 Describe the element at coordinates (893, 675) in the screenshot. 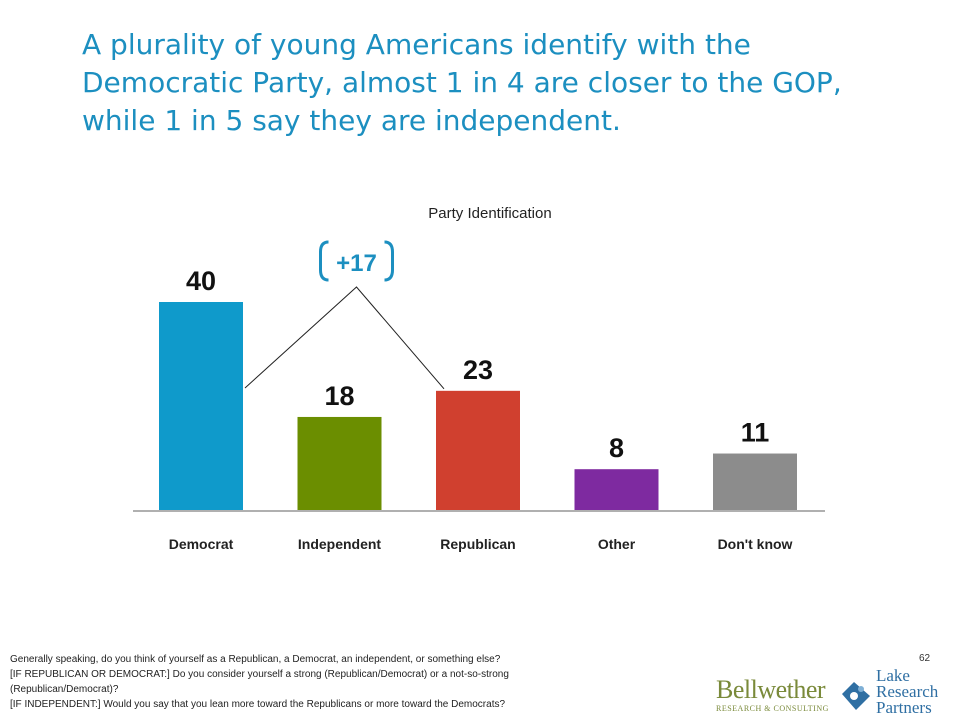

I see `lake-logo-line1: Lake` at that location.